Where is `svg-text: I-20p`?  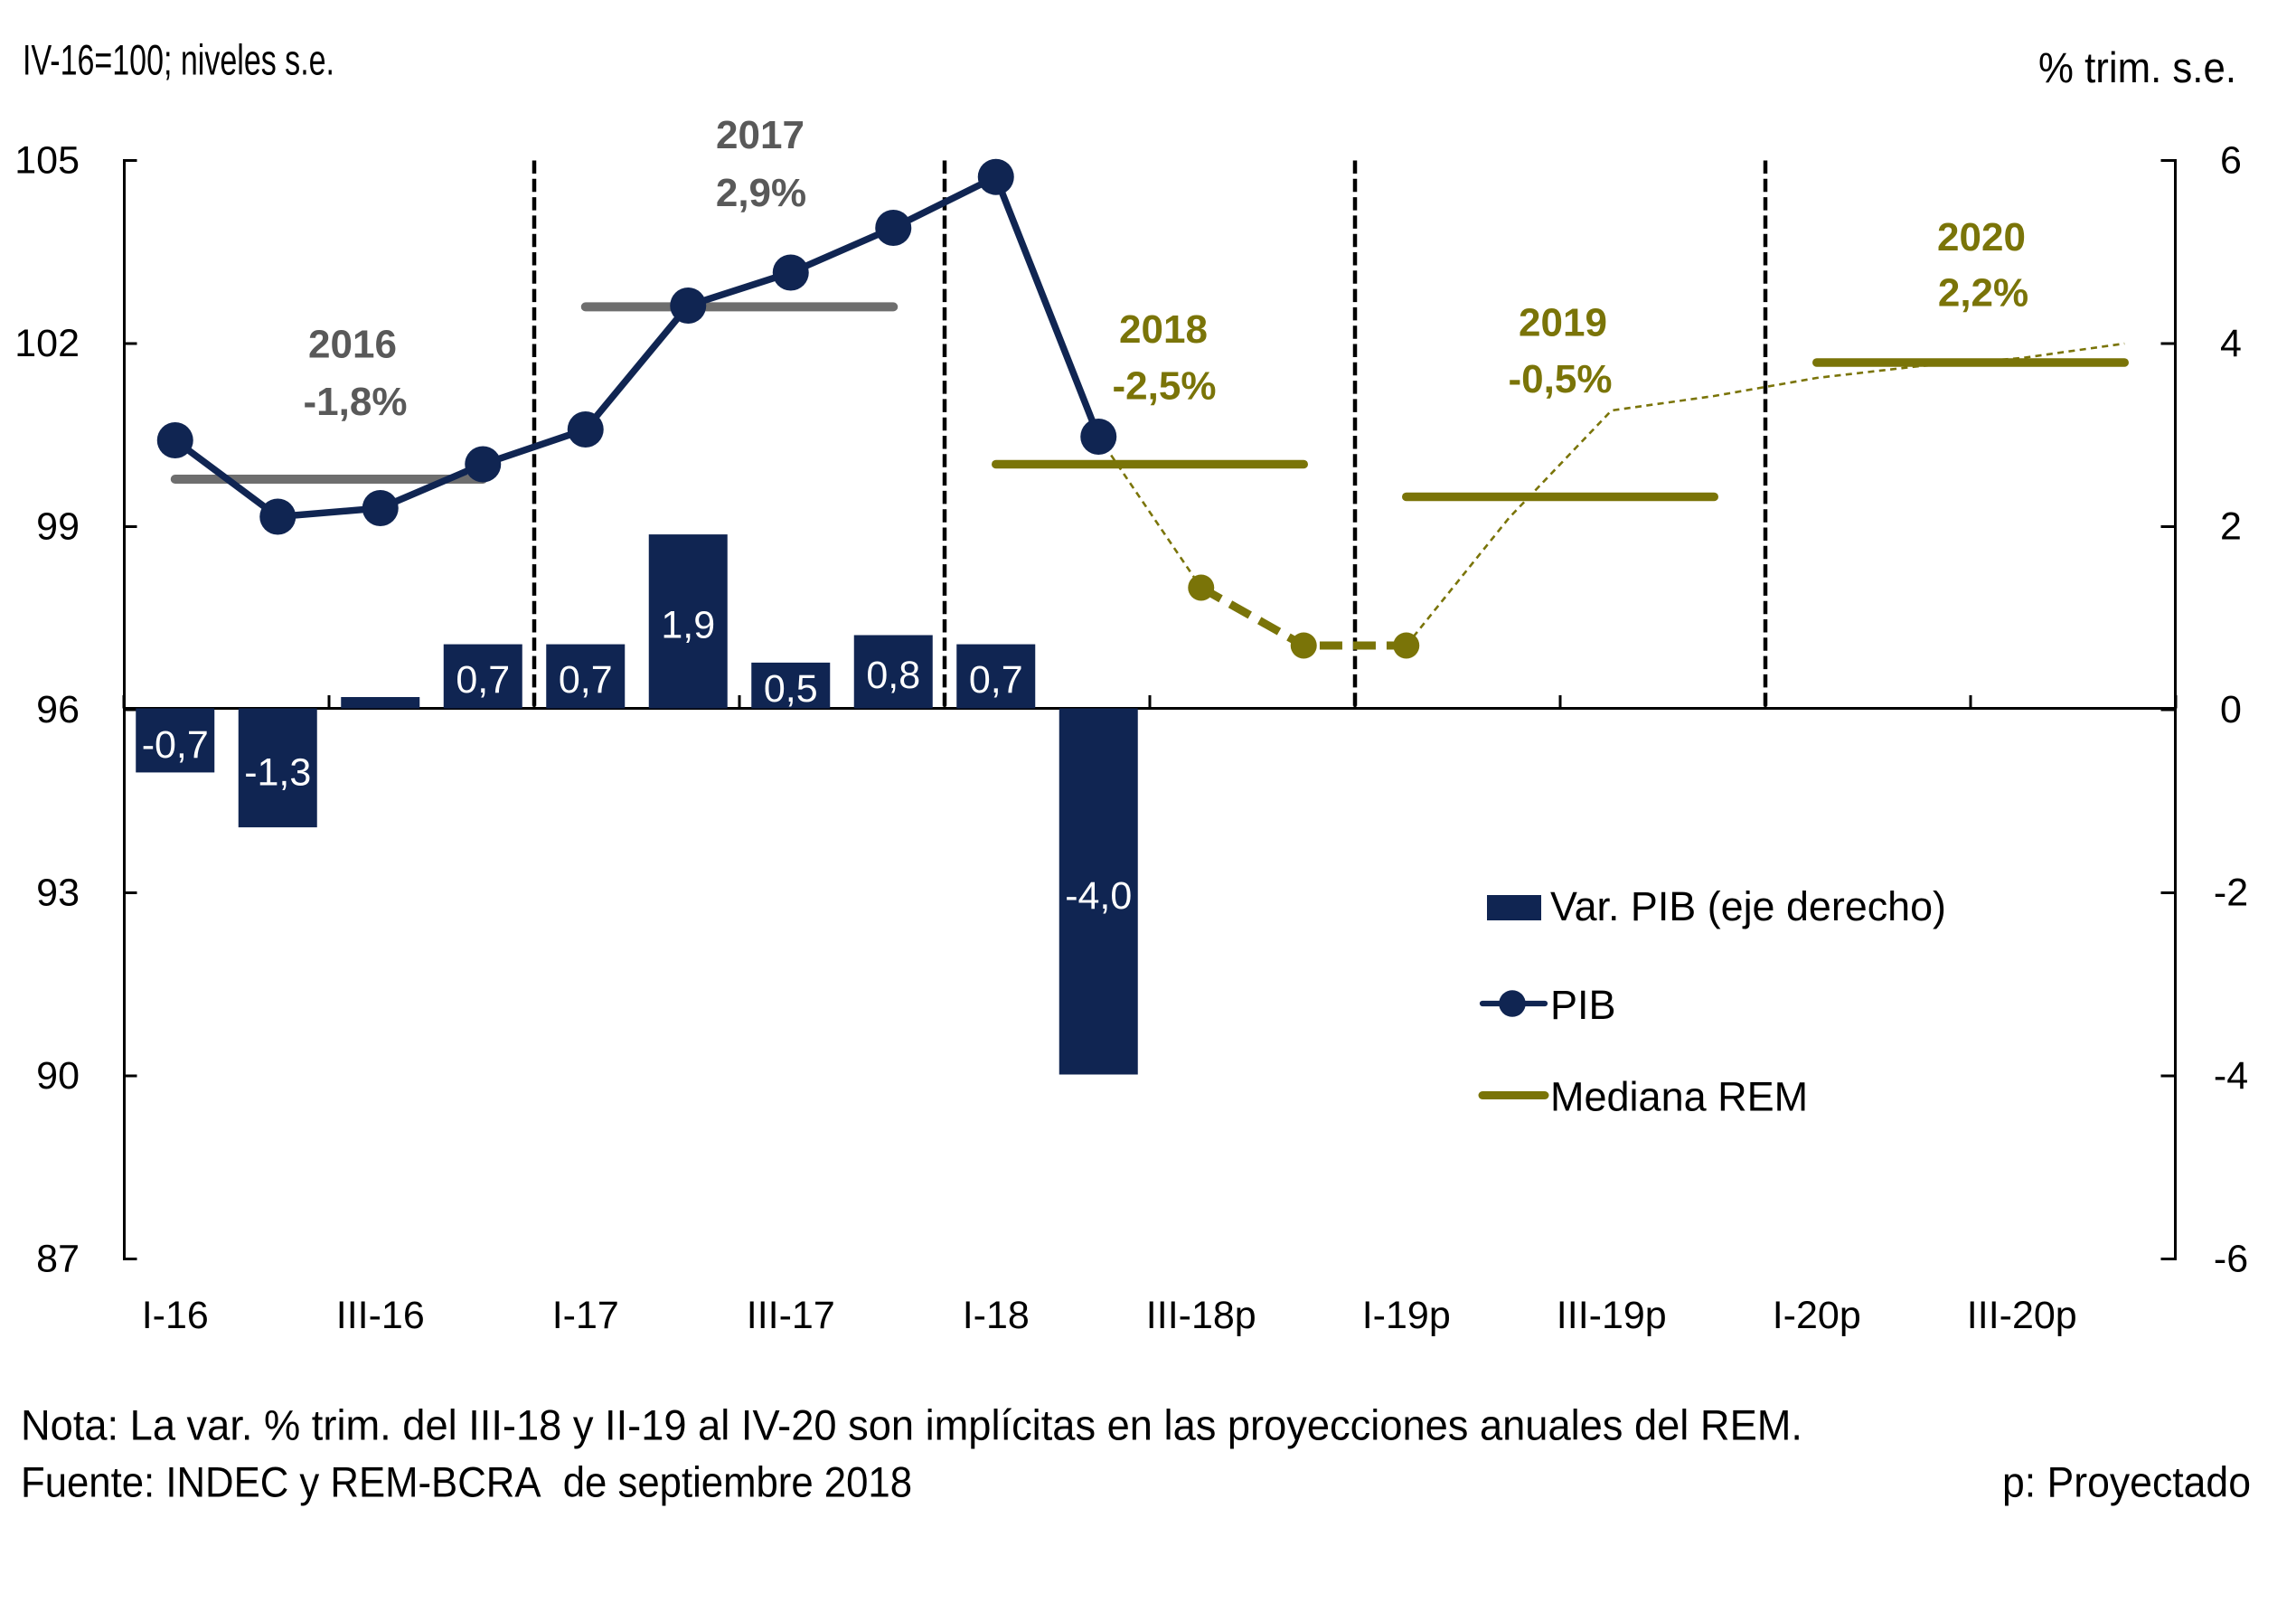 svg-text: I-20p is located at coordinates (1817, 1315).